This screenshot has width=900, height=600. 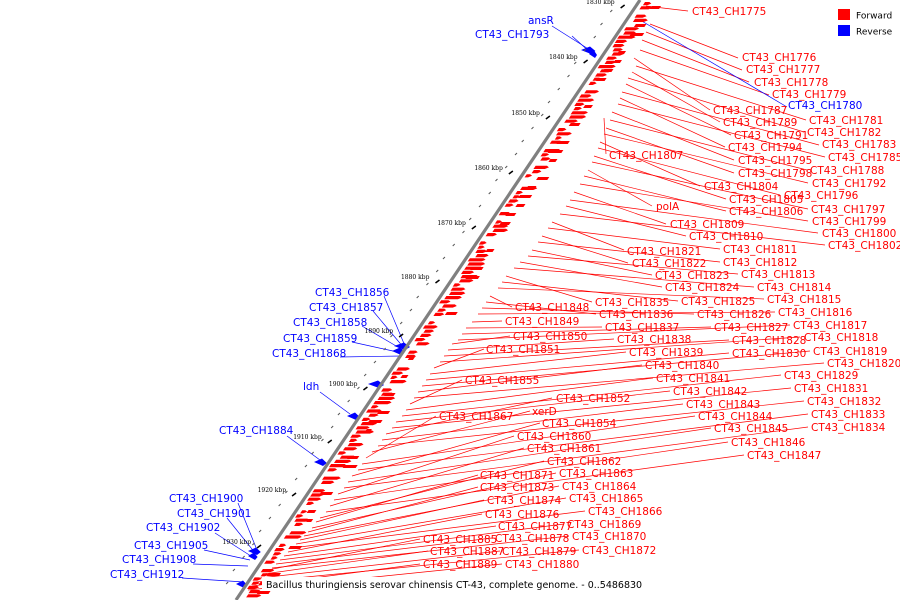 I want to click on gene-label-ct43-ch1908: CT43_CH1908, so click(x=159, y=560).